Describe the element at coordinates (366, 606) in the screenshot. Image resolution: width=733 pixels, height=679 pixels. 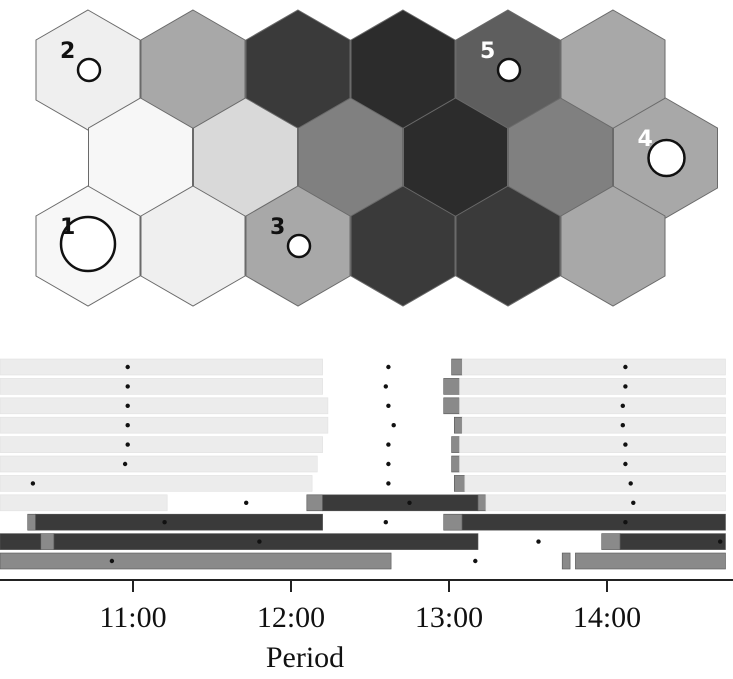
I see `timeline-x-axis: 11:00 12:00 13:00 14:00` at that location.